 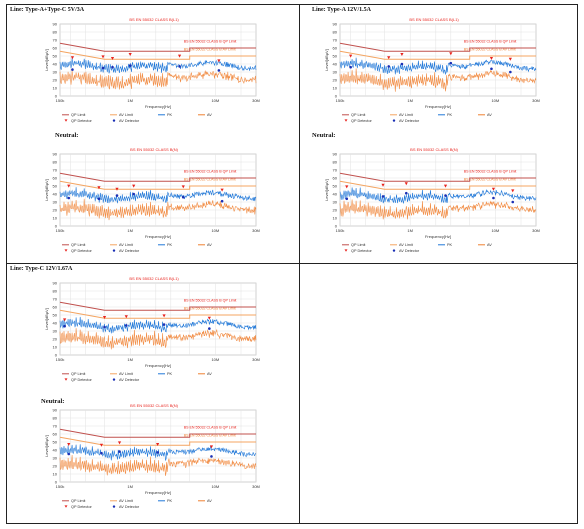 What do you see at coordinates (41, 269) in the screenshot?
I see `cell-title-line-typec-12v: Line: Type-C 12V/1.67A` at bounding box center [41, 269].